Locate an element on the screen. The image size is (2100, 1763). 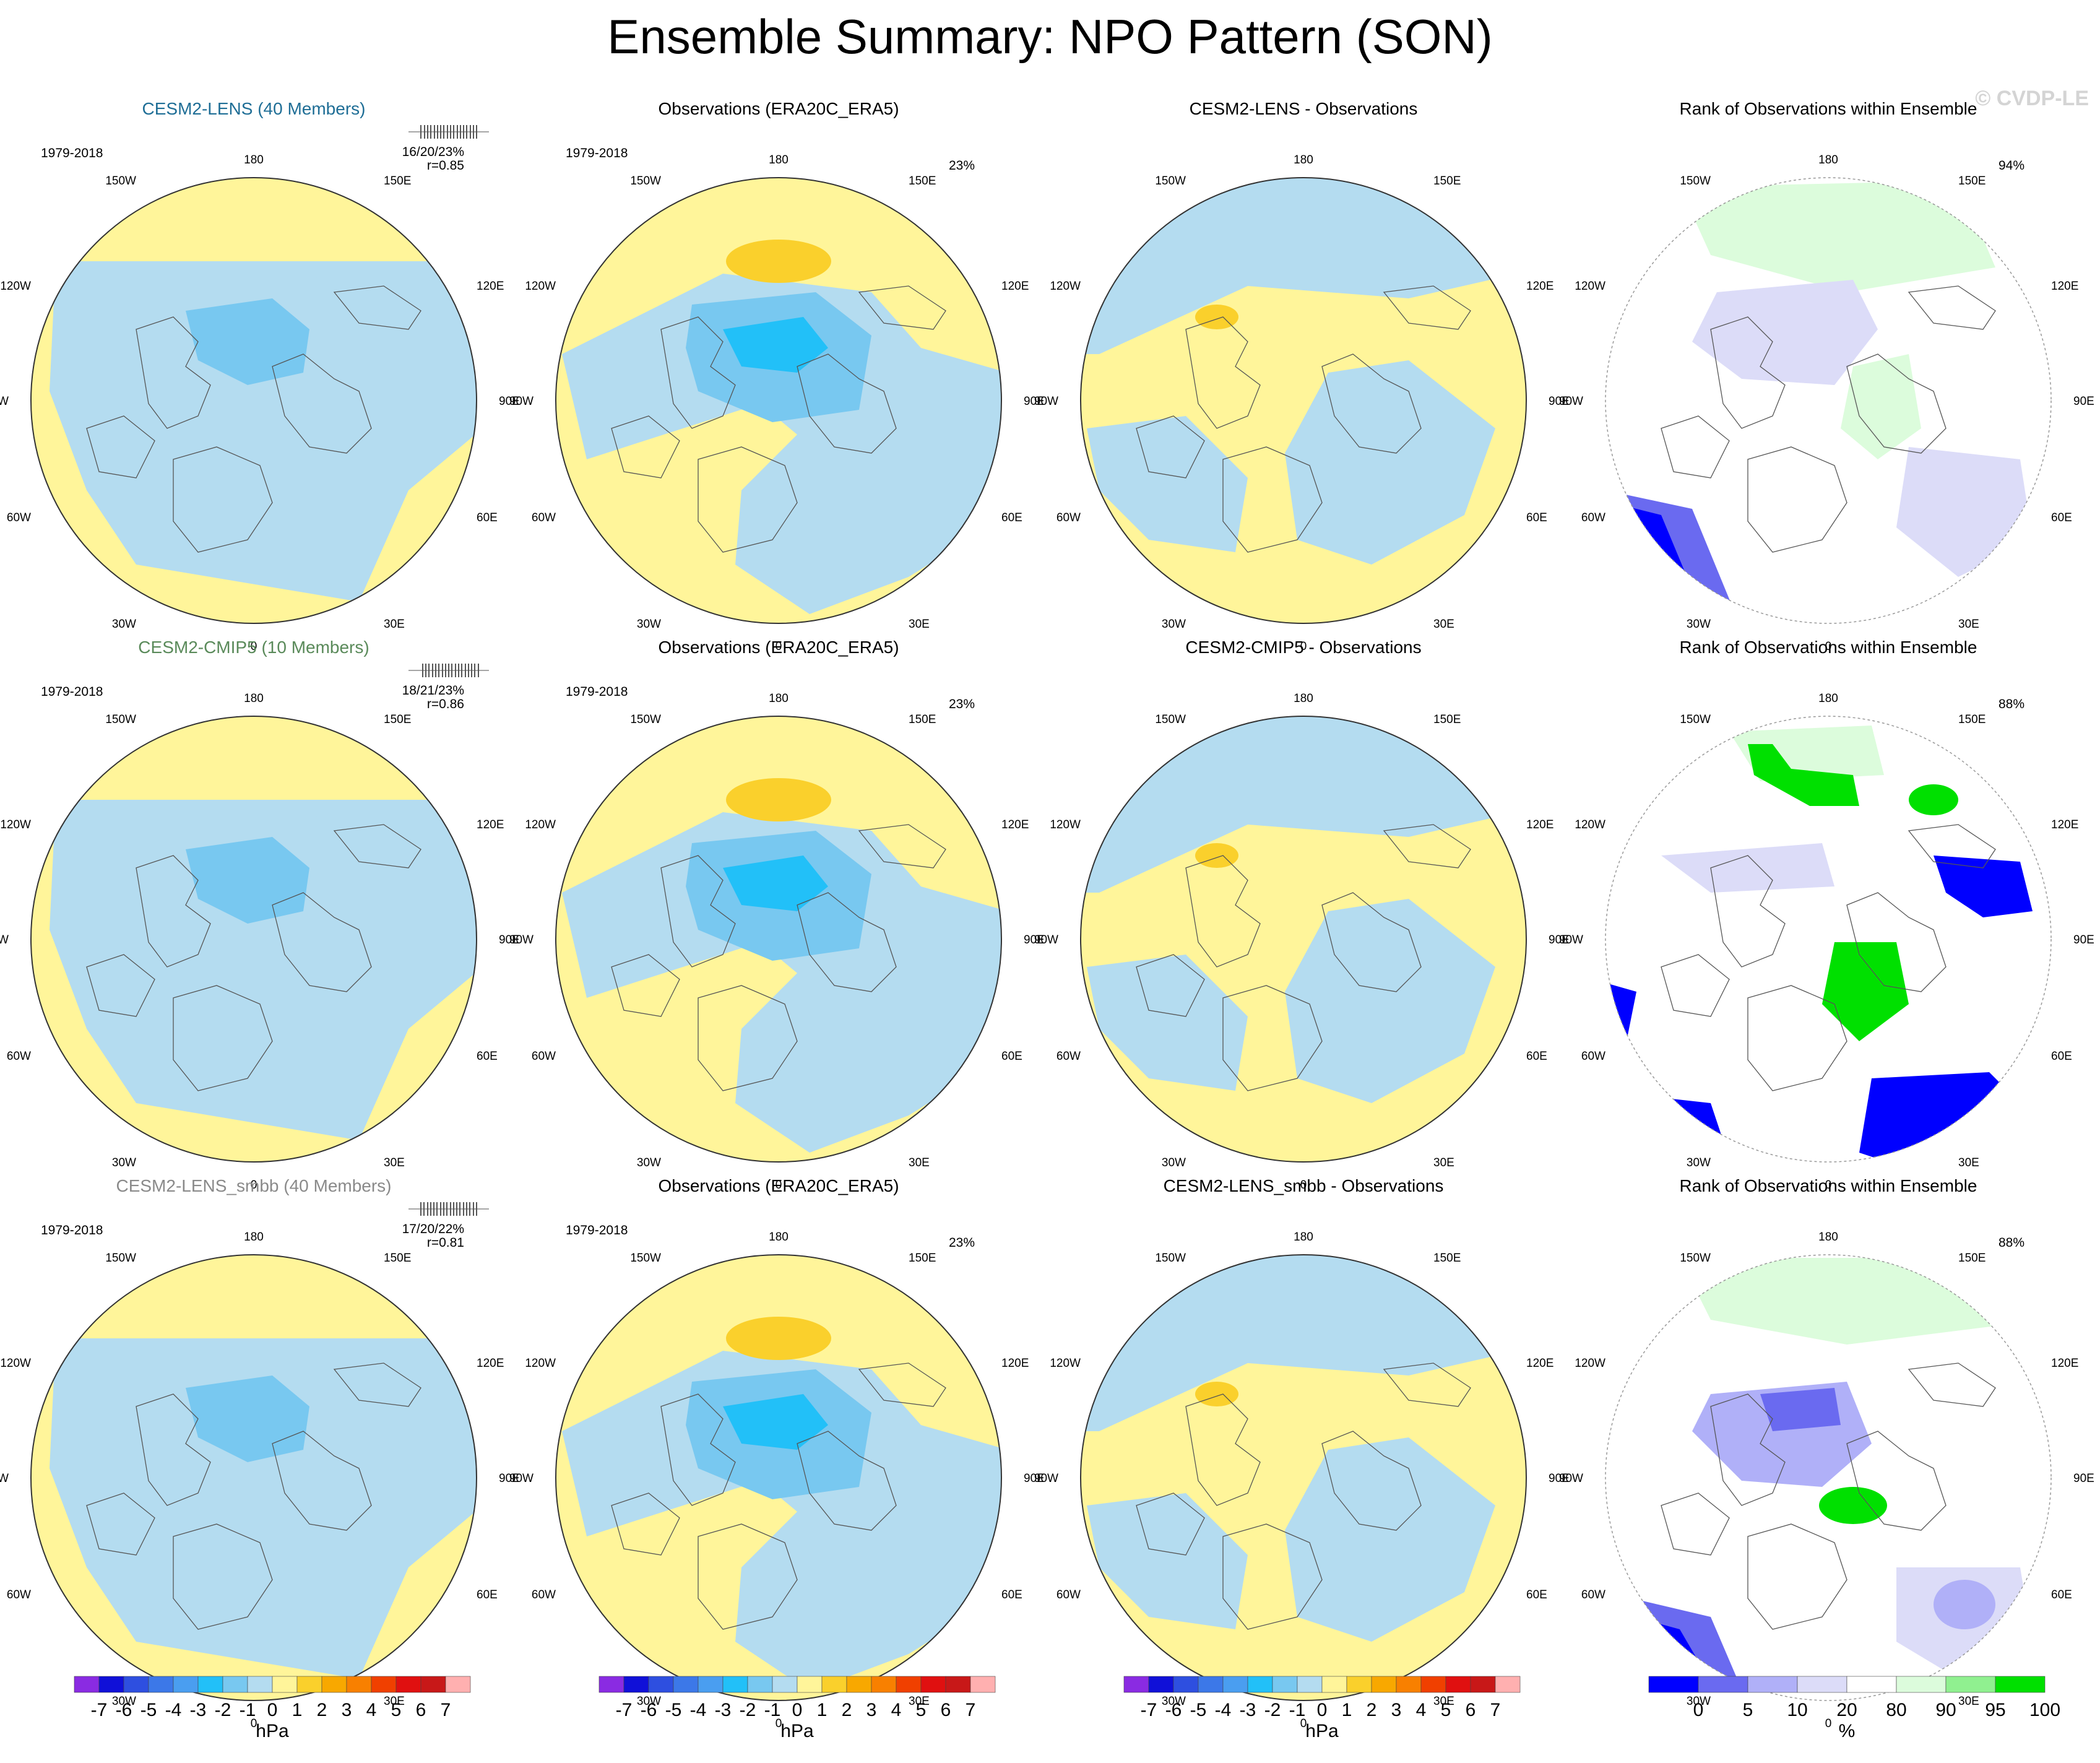
colorbar-tick-label: 7 is located at coordinates (446, 1710).